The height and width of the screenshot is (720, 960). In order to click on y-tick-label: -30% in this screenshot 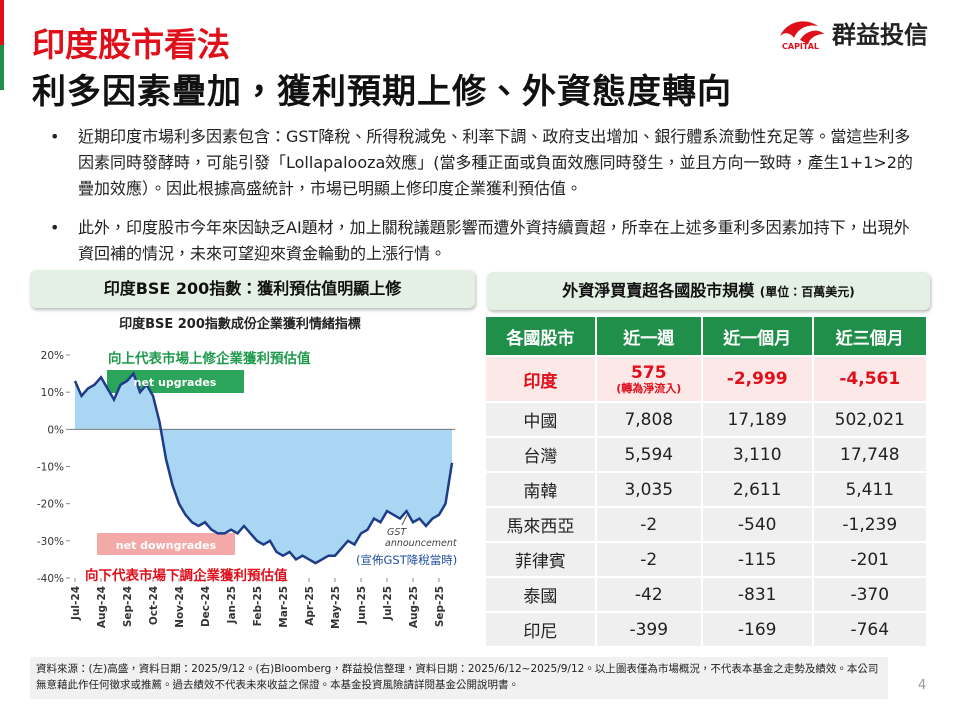, I will do `click(50, 542)`.